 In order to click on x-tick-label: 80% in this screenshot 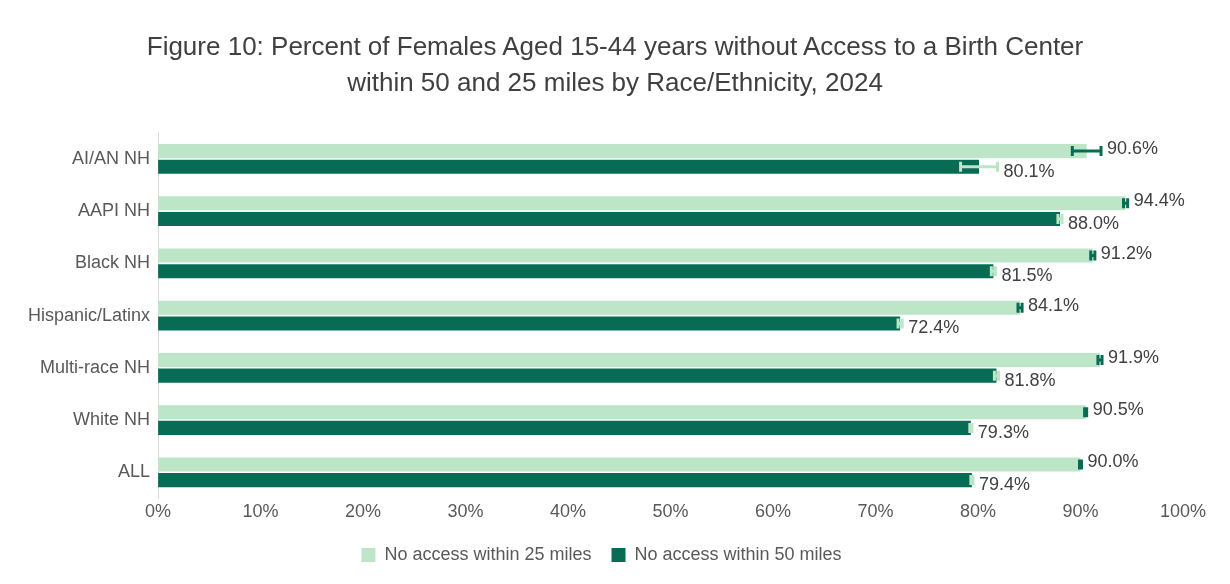, I will do `click(978, 511)`.